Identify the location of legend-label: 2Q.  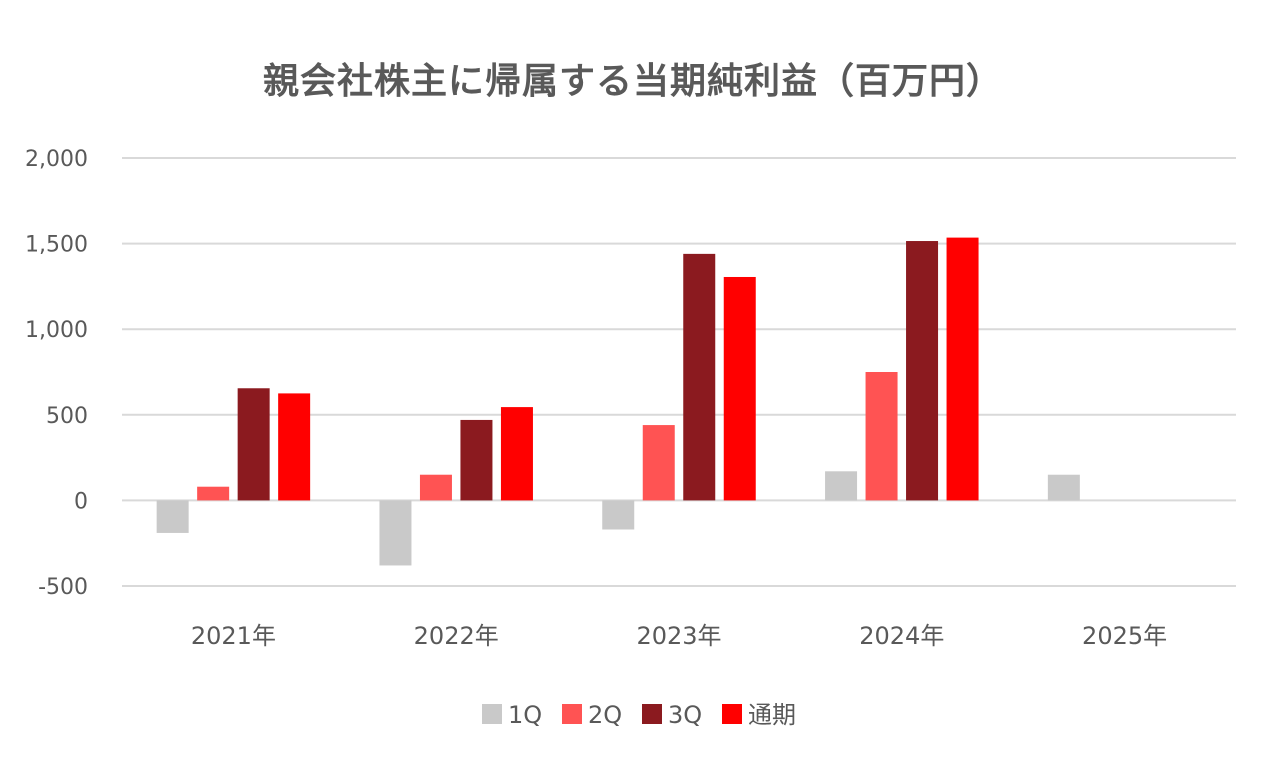
(605, 715).